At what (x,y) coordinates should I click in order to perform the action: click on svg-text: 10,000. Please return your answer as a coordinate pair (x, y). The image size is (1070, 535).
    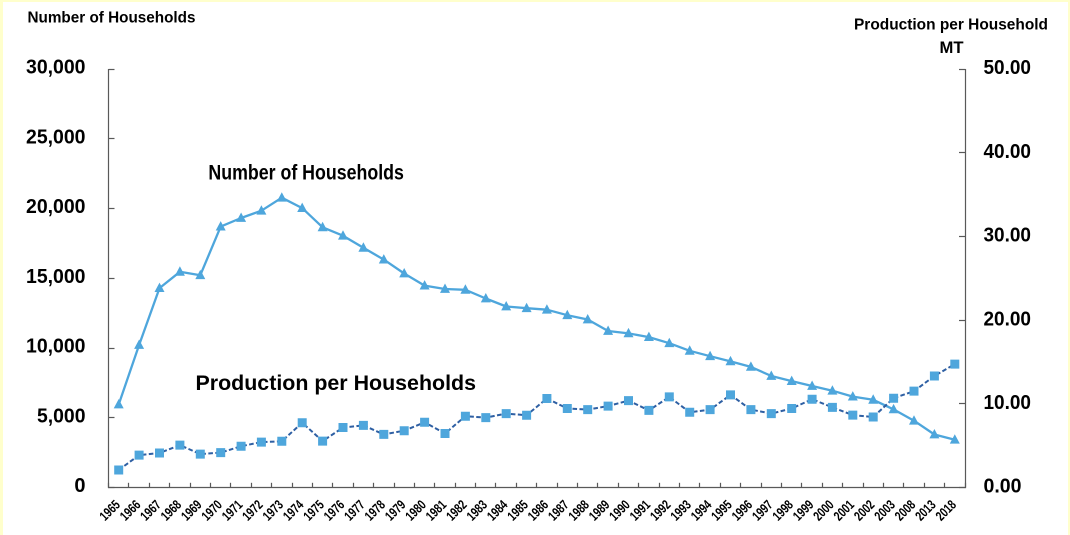
    Looking at the image, I should click on (56, 347).